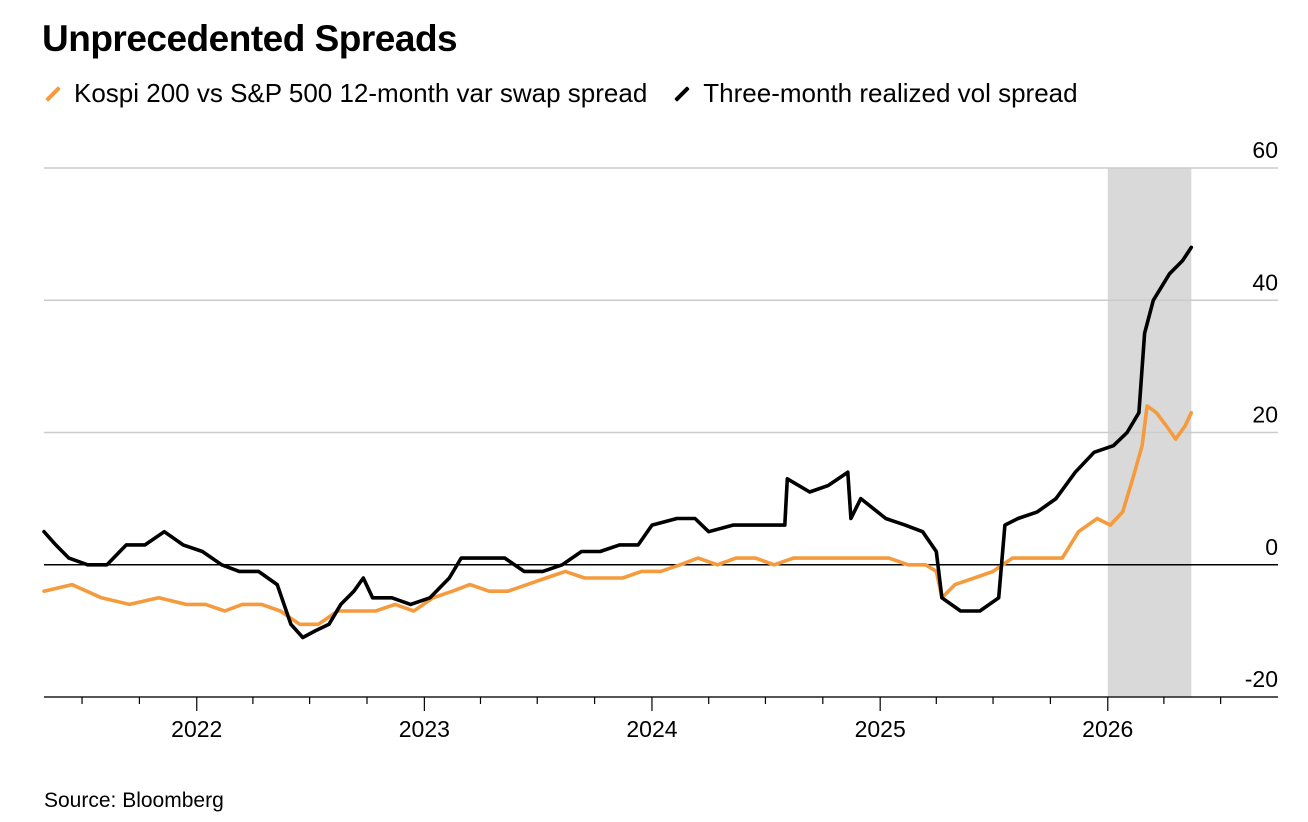 This screenshot has height=822, width=1308. Describe the element at coordinates (890, 93) in the screenshot. I see `legend-label-realized: Three-month realized vol spread` at that location.